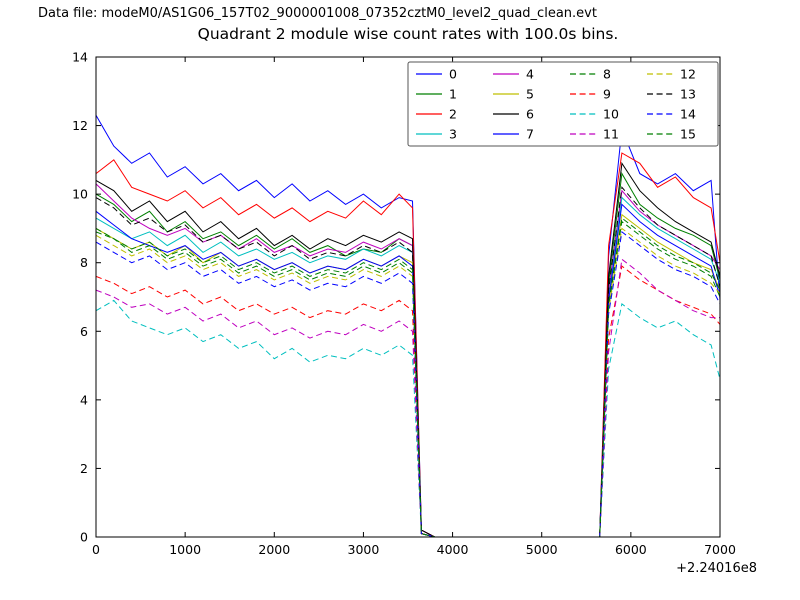 This screenshot has height=600, width=800. What do you see at coordinates (453, 94) in the screenshot?
I see `legend-label: 1` at bounding box center [453, 94].